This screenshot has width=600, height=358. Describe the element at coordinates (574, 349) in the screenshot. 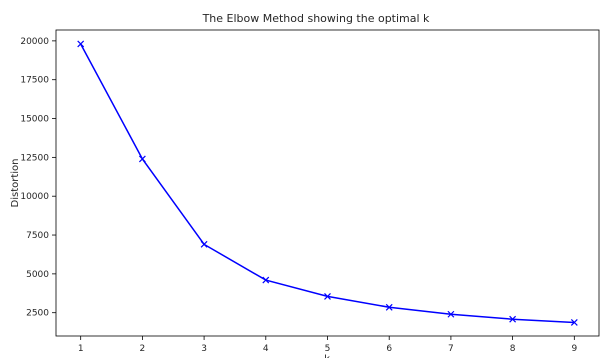

I see `x-tick-label: 9` at that location.